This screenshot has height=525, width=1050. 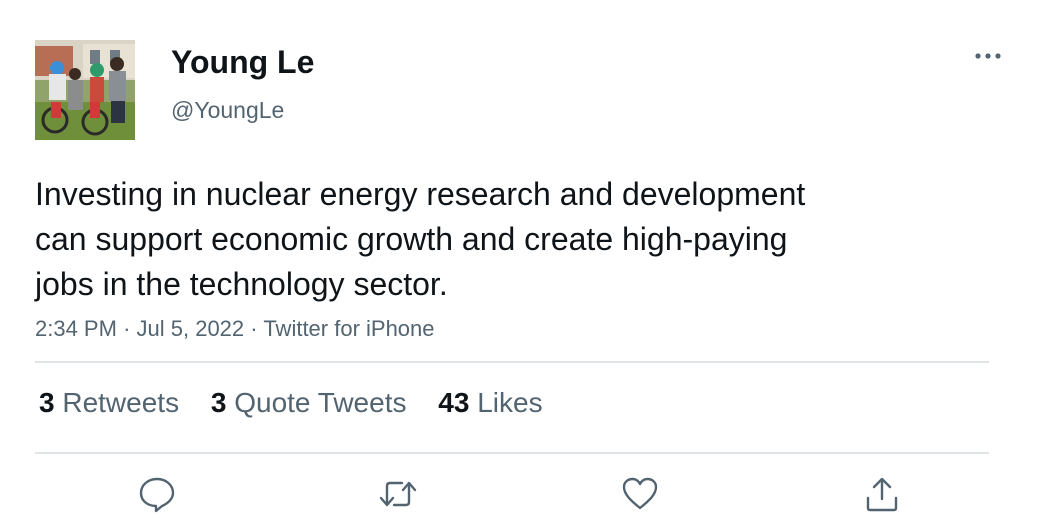 I want to click on quote-tweets-label: Quote Tweets, so click(x=320, y=402).